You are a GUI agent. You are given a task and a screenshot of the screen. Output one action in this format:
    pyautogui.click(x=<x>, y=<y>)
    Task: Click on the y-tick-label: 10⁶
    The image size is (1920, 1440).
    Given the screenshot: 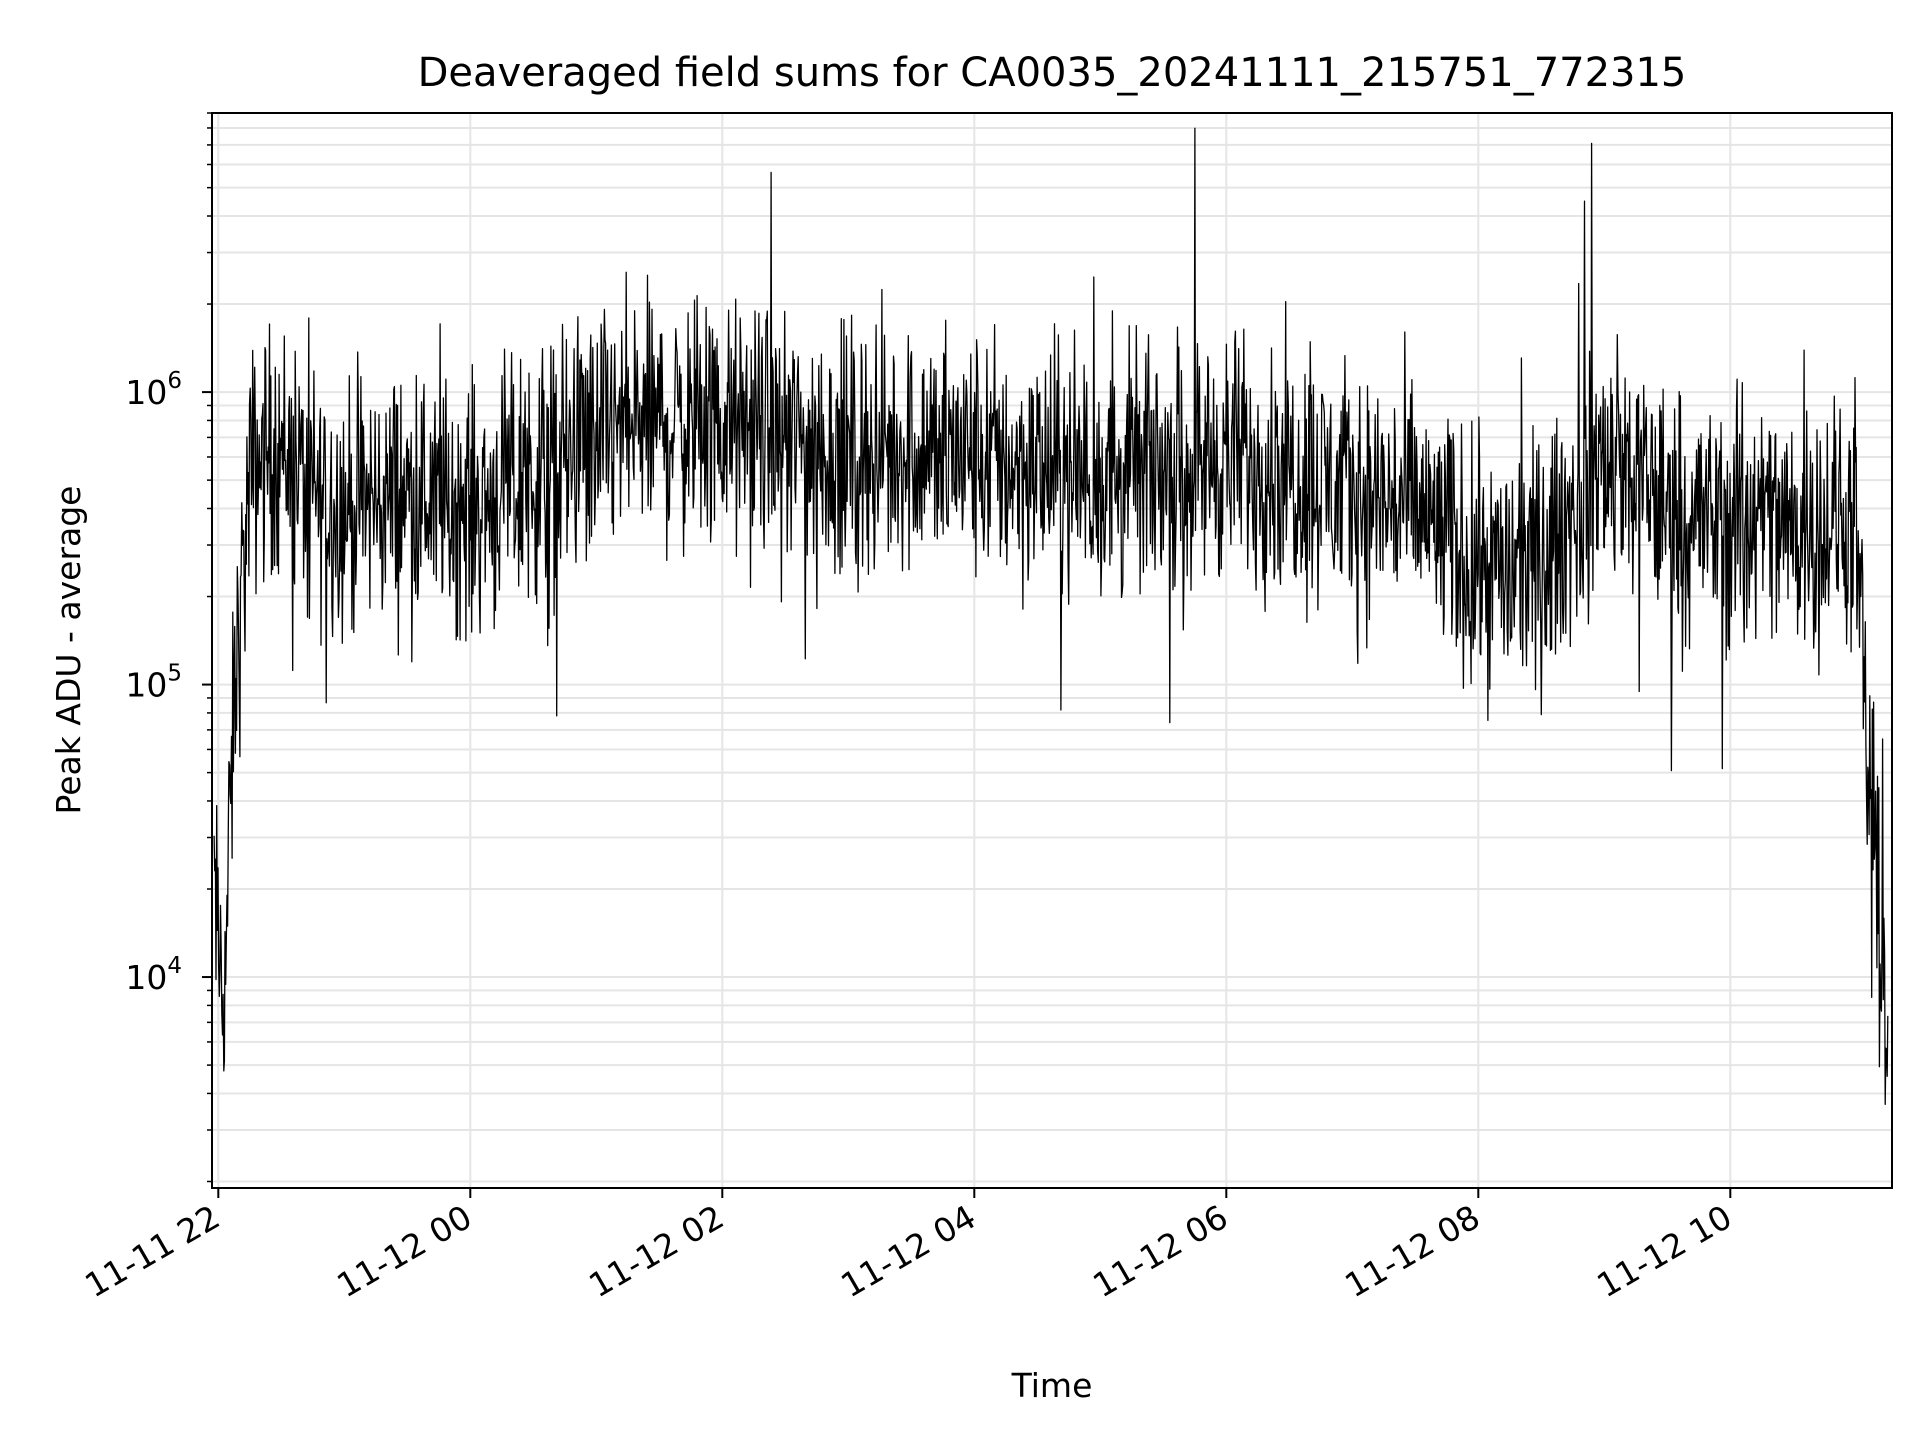 What is the action you would take?
    pyautogui.click(x=153, y=390)
    